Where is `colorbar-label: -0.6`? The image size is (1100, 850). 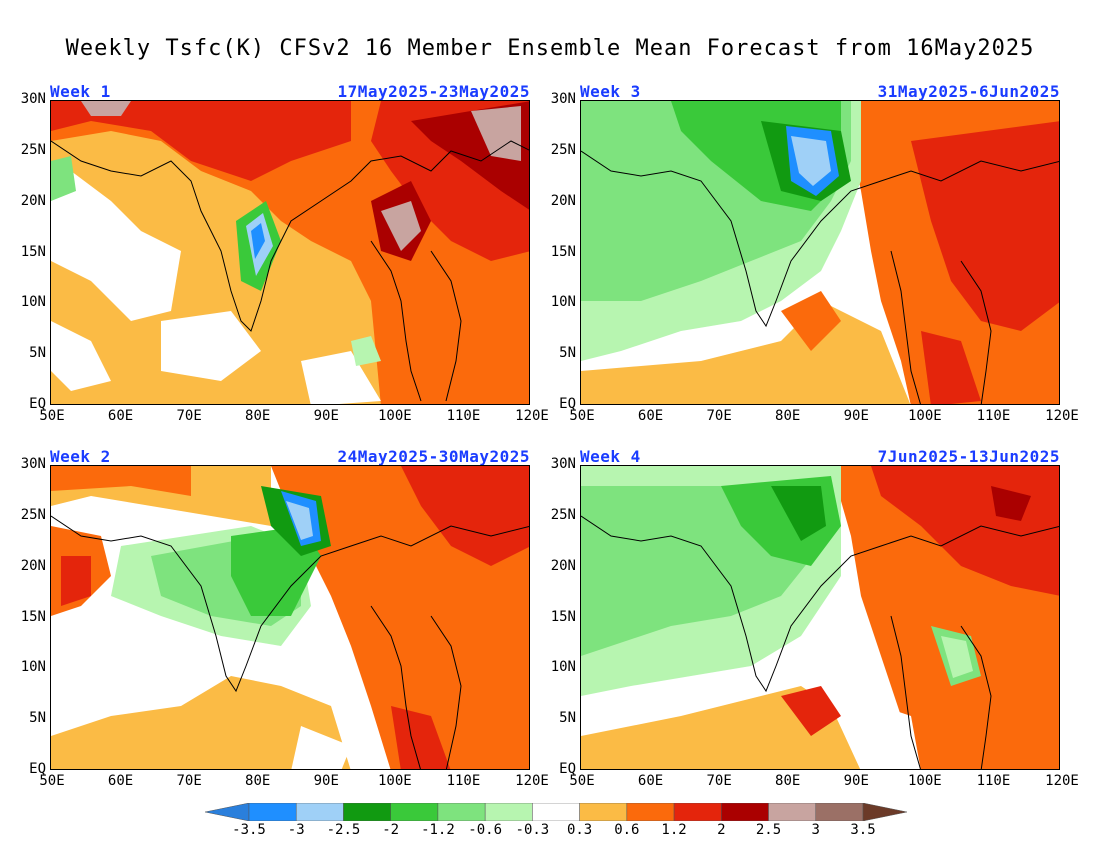
colorbar-label: -0.6 is located at coordinates (485, 830).